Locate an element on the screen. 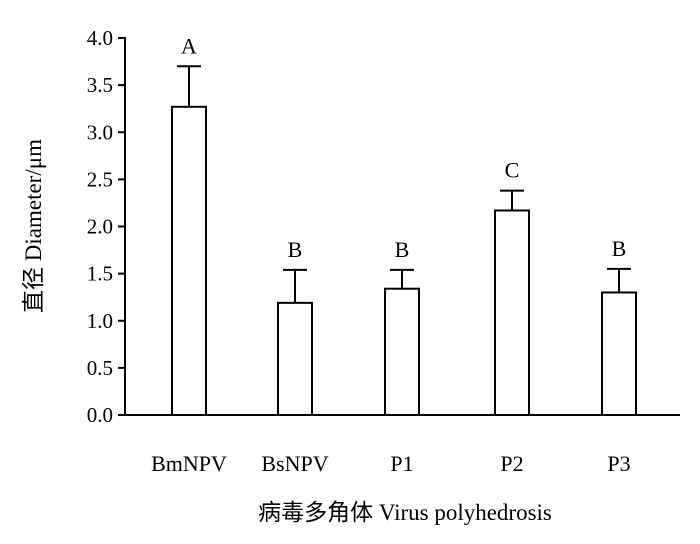 This screenshot has width=700, height=544. y-tick-label: 1.5 is located at coordinates (100, 274).